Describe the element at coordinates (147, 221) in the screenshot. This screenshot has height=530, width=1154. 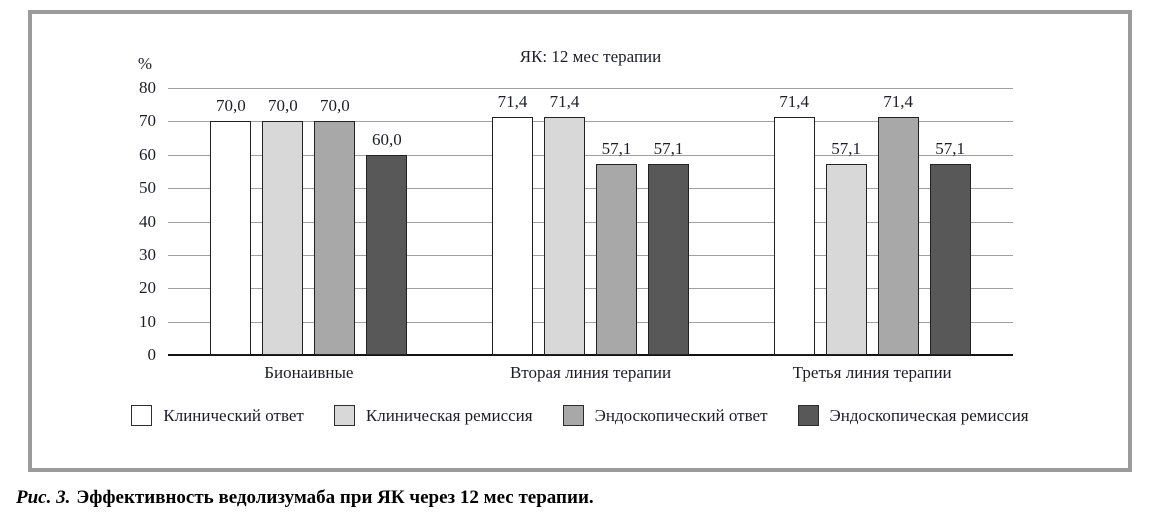
I see `y-tick-label: 40` at that location.